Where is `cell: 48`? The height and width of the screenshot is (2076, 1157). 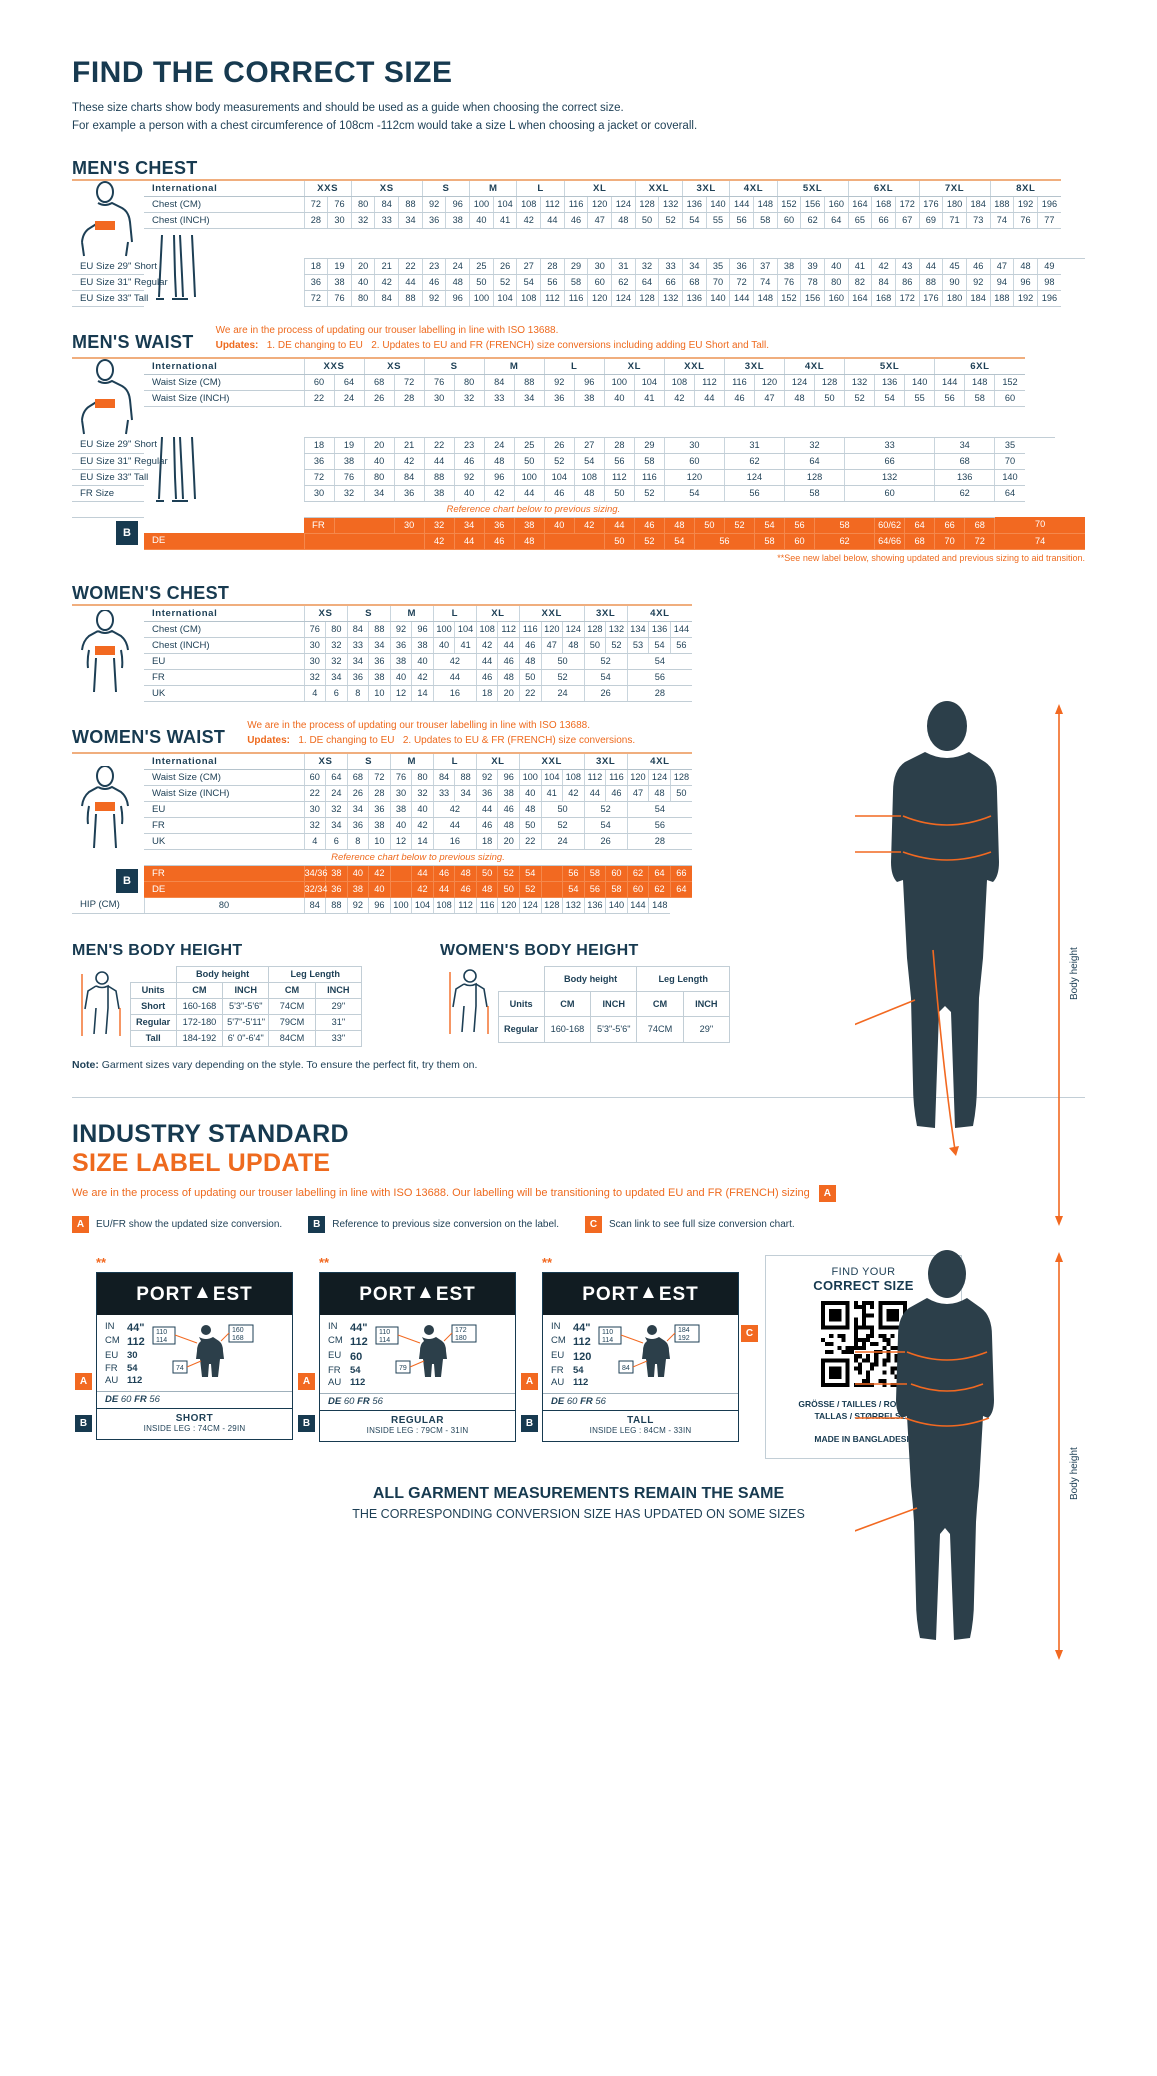
cell: 48 is located at coordinates (679, 525).